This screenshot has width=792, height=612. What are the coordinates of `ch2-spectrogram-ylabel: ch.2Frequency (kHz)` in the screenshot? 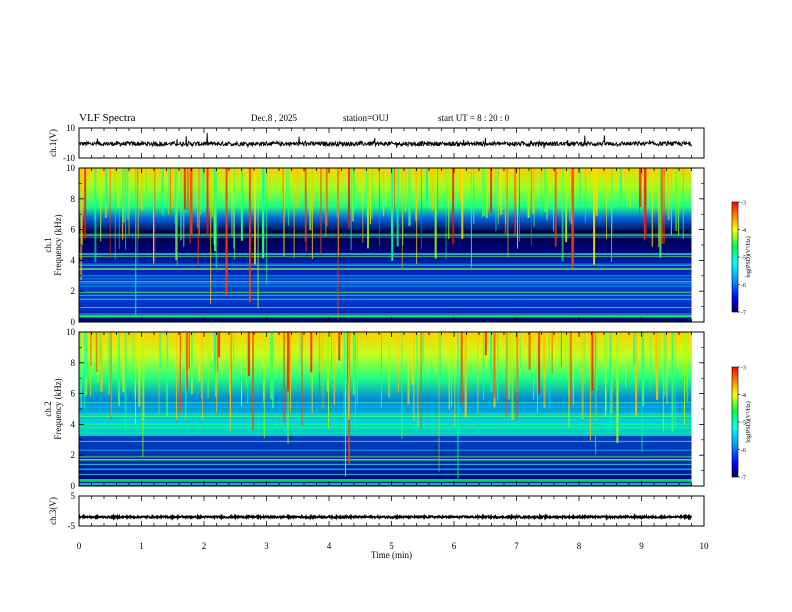 It's located at (53, 408).